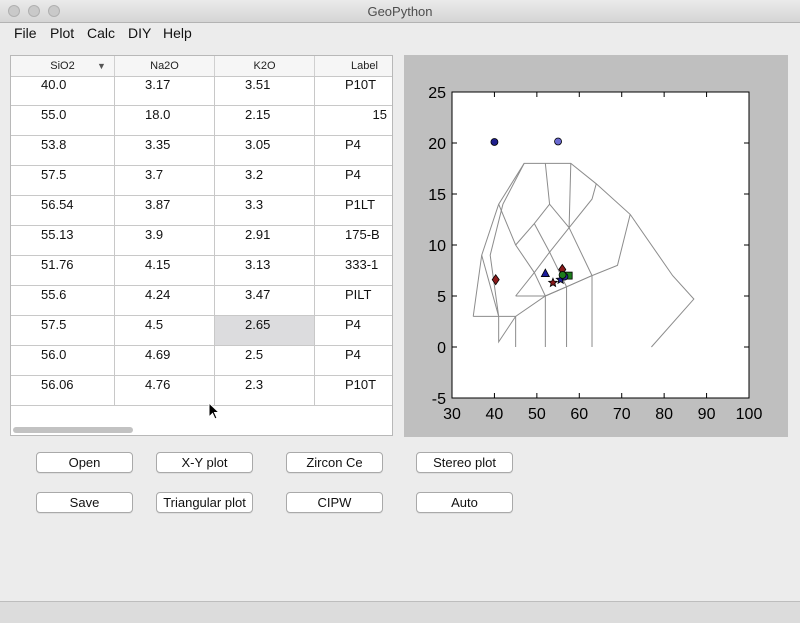  I want to click on table-cell: 55.6, so click(63, 300).